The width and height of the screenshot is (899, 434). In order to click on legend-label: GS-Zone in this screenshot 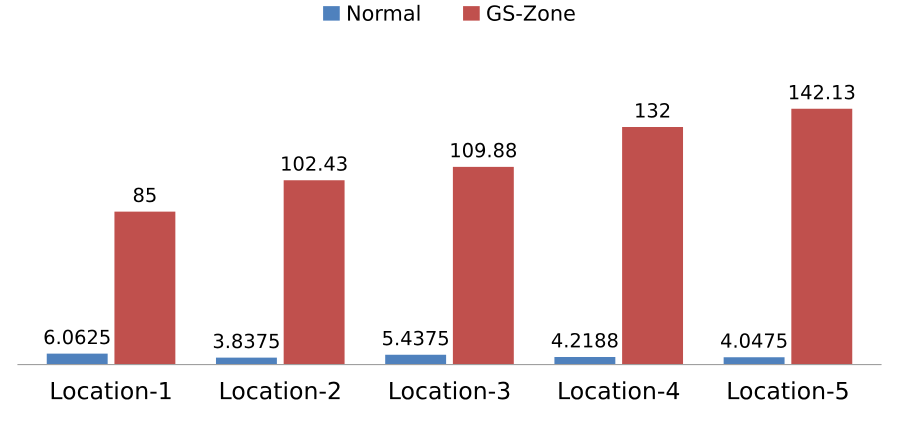, I will do `click(531, 13)`.